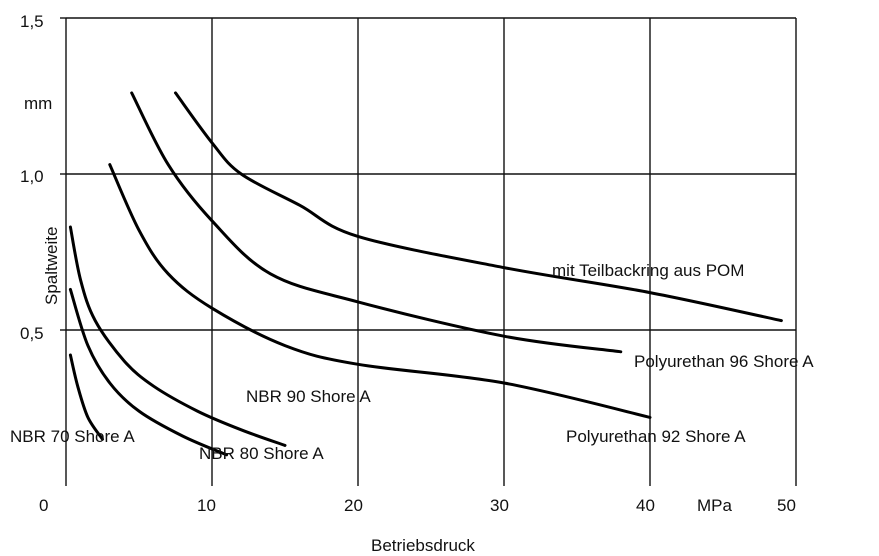  Describe the element at coordinates (32, 176) in the screenshot. I see `y-tick-1-0: 1,0` at that location.